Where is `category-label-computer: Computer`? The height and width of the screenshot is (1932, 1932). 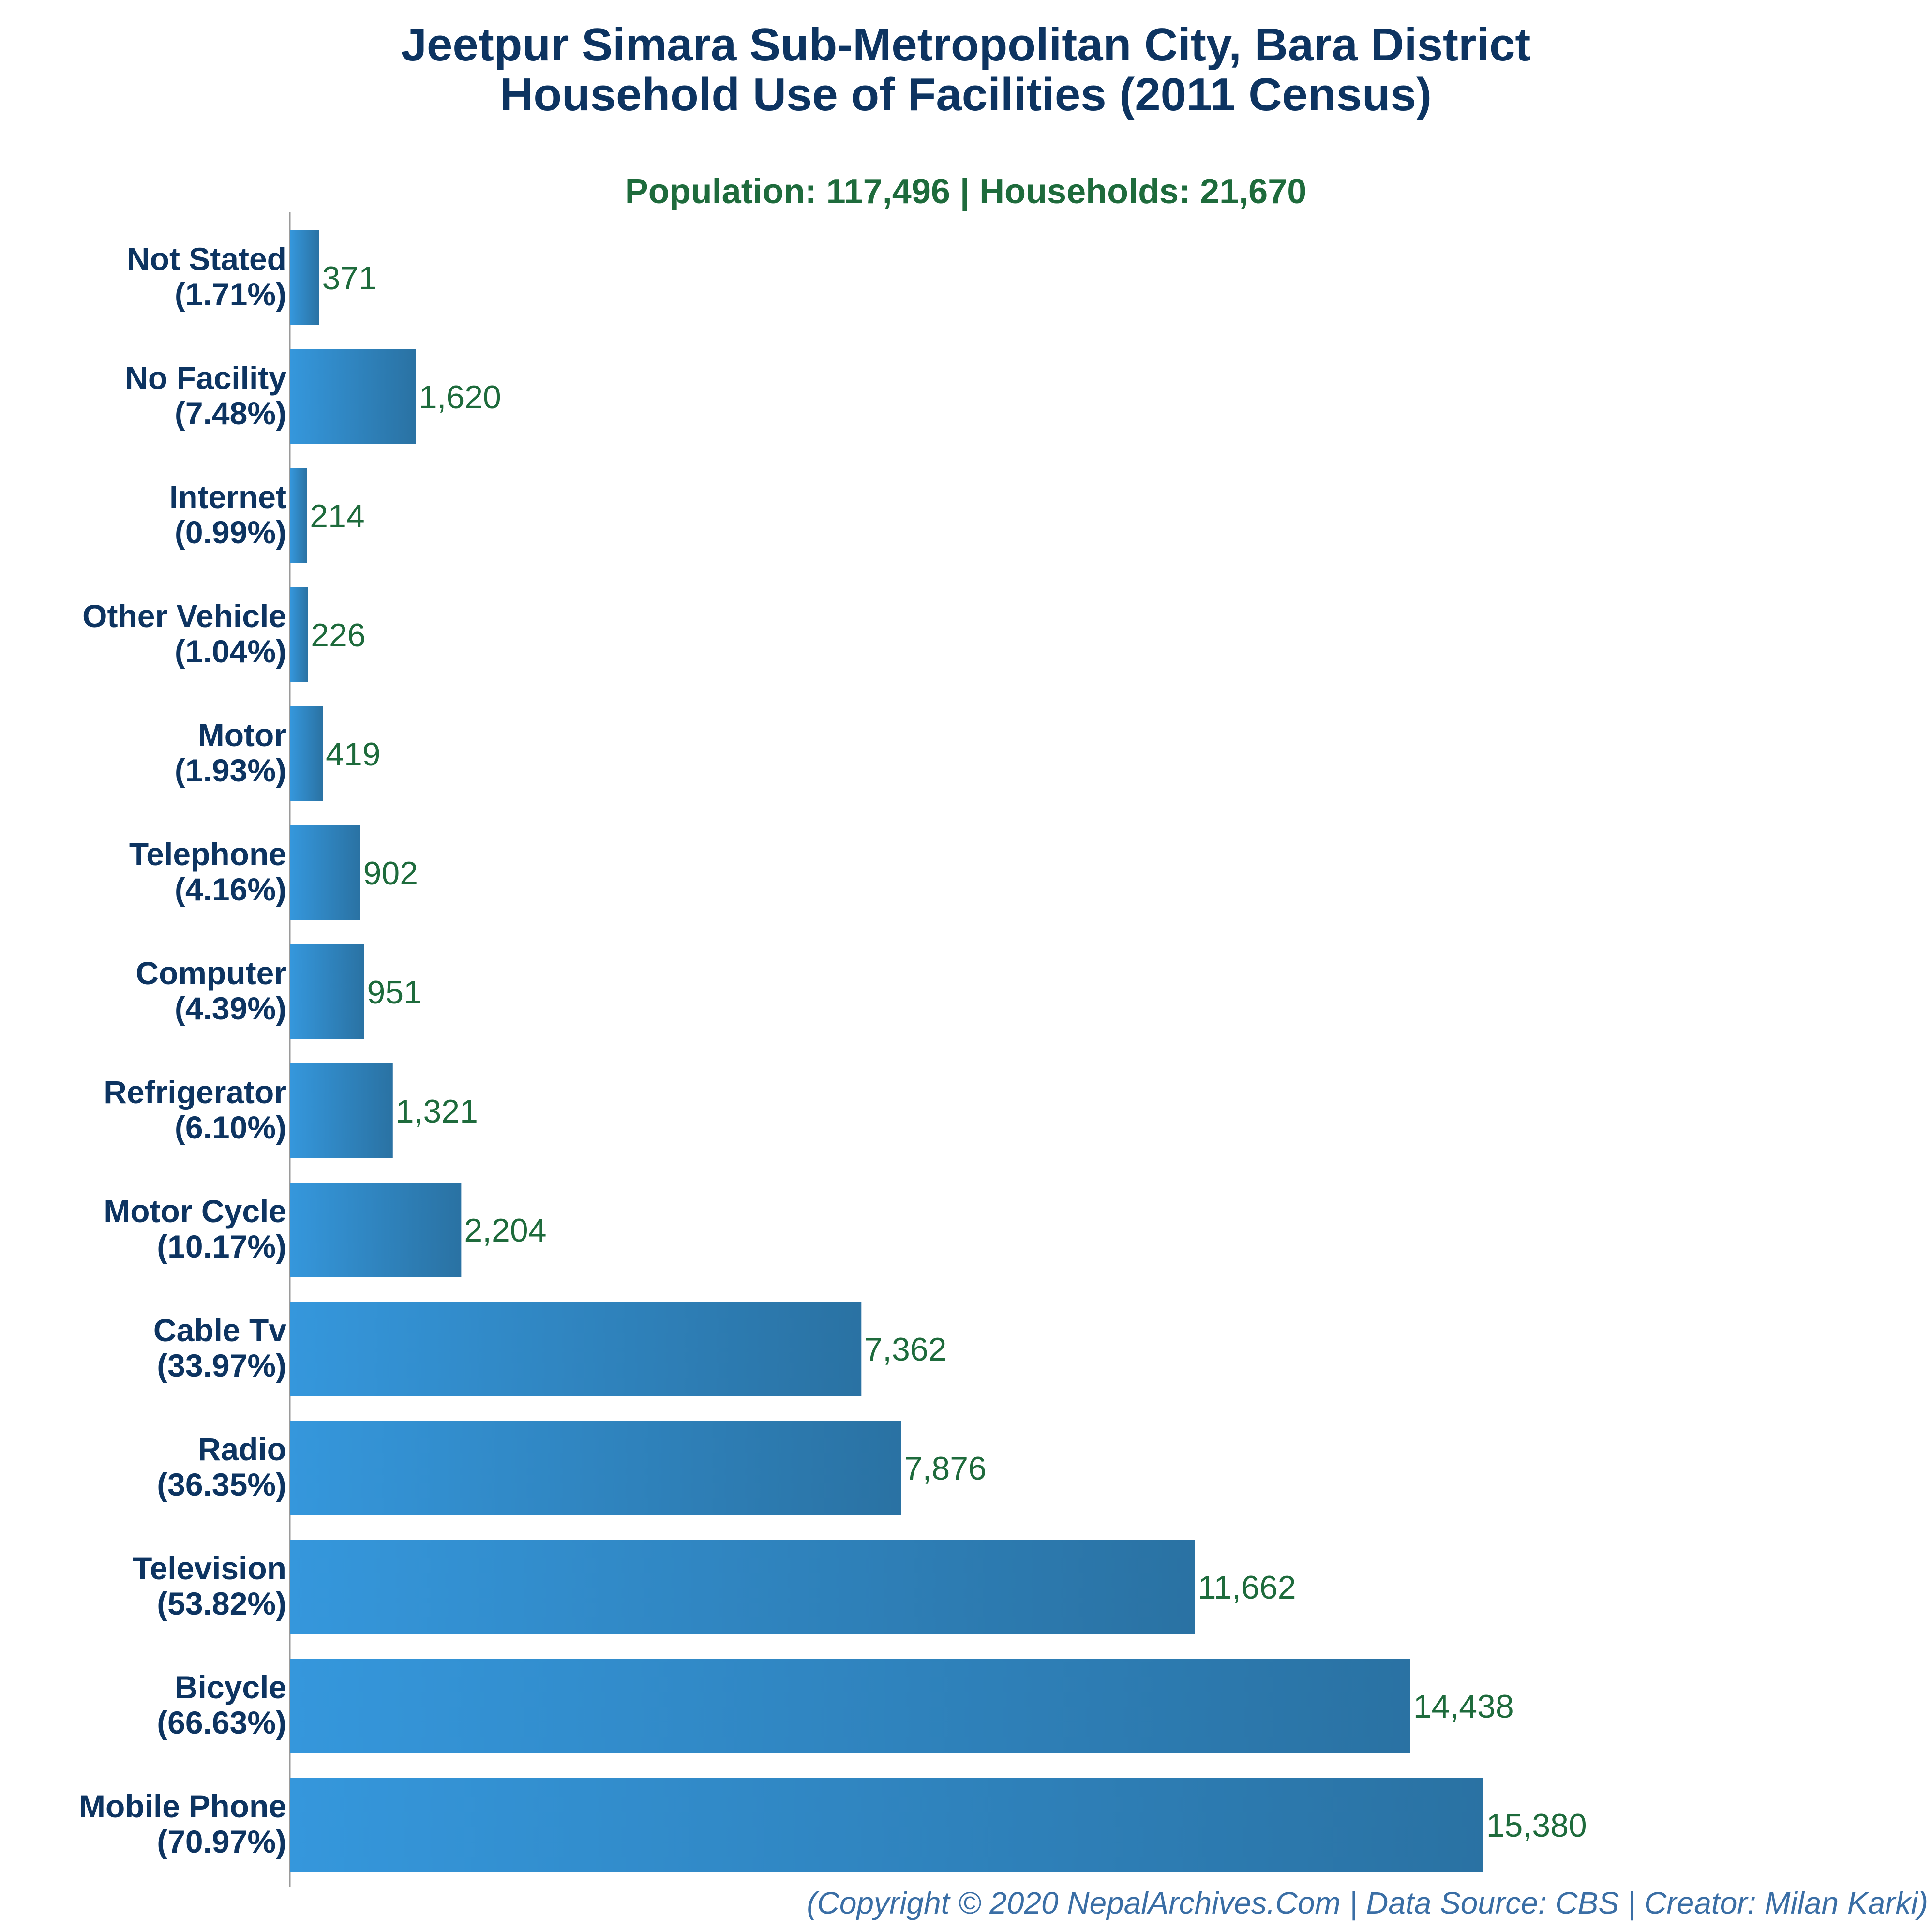
category-label-computer: Computer is located at coordinates (210, 973).